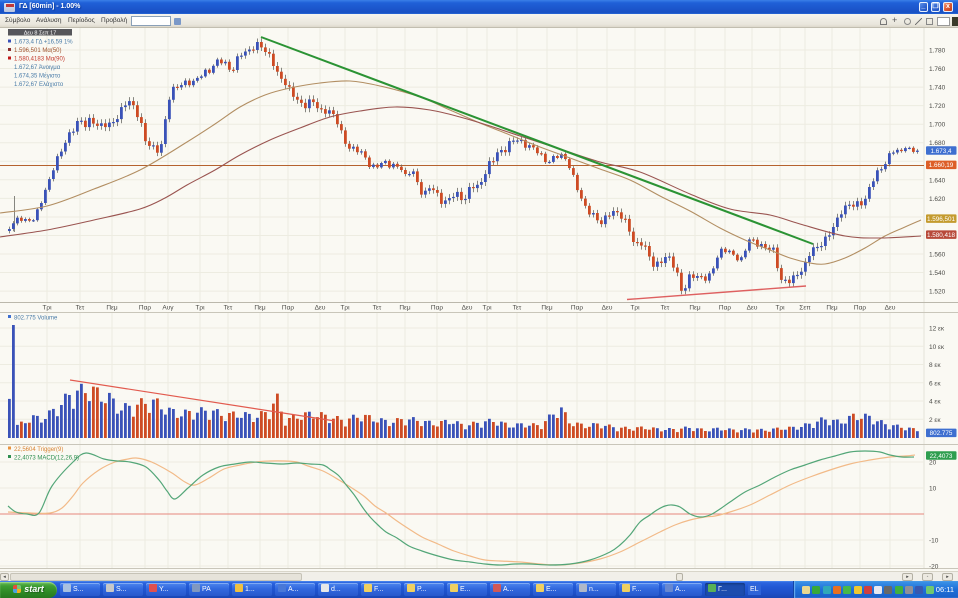  I want to click on svg-text: Αυγ, so click(168, 308).